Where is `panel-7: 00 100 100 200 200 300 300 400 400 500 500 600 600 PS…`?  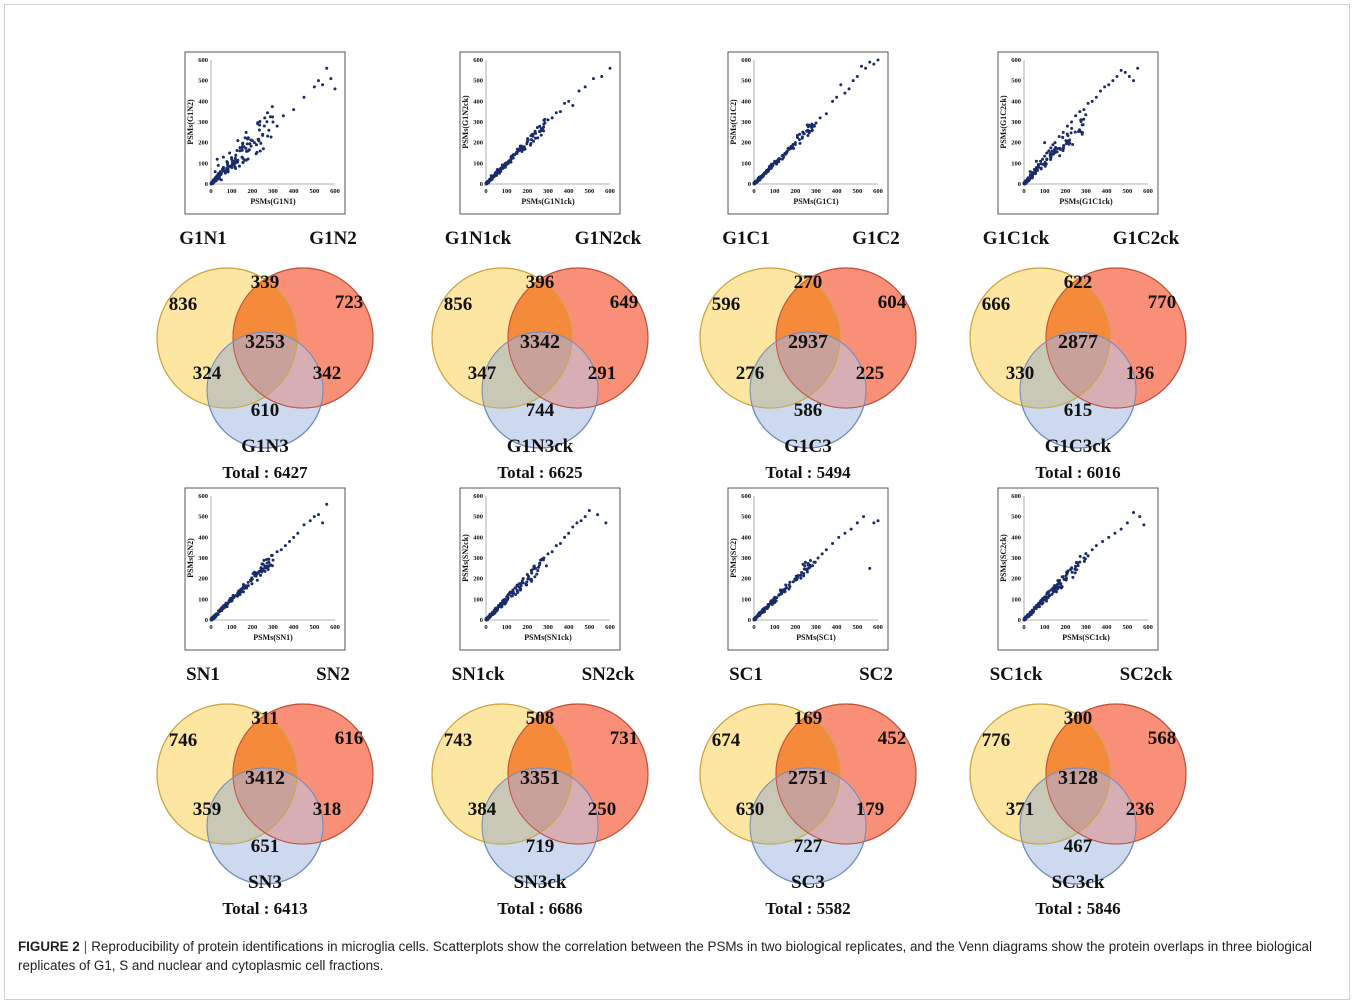 panel-7: 00 100 100 200 200 300 300 400 400 500 500 600 600 PS… is located at coordinates (808, 702).